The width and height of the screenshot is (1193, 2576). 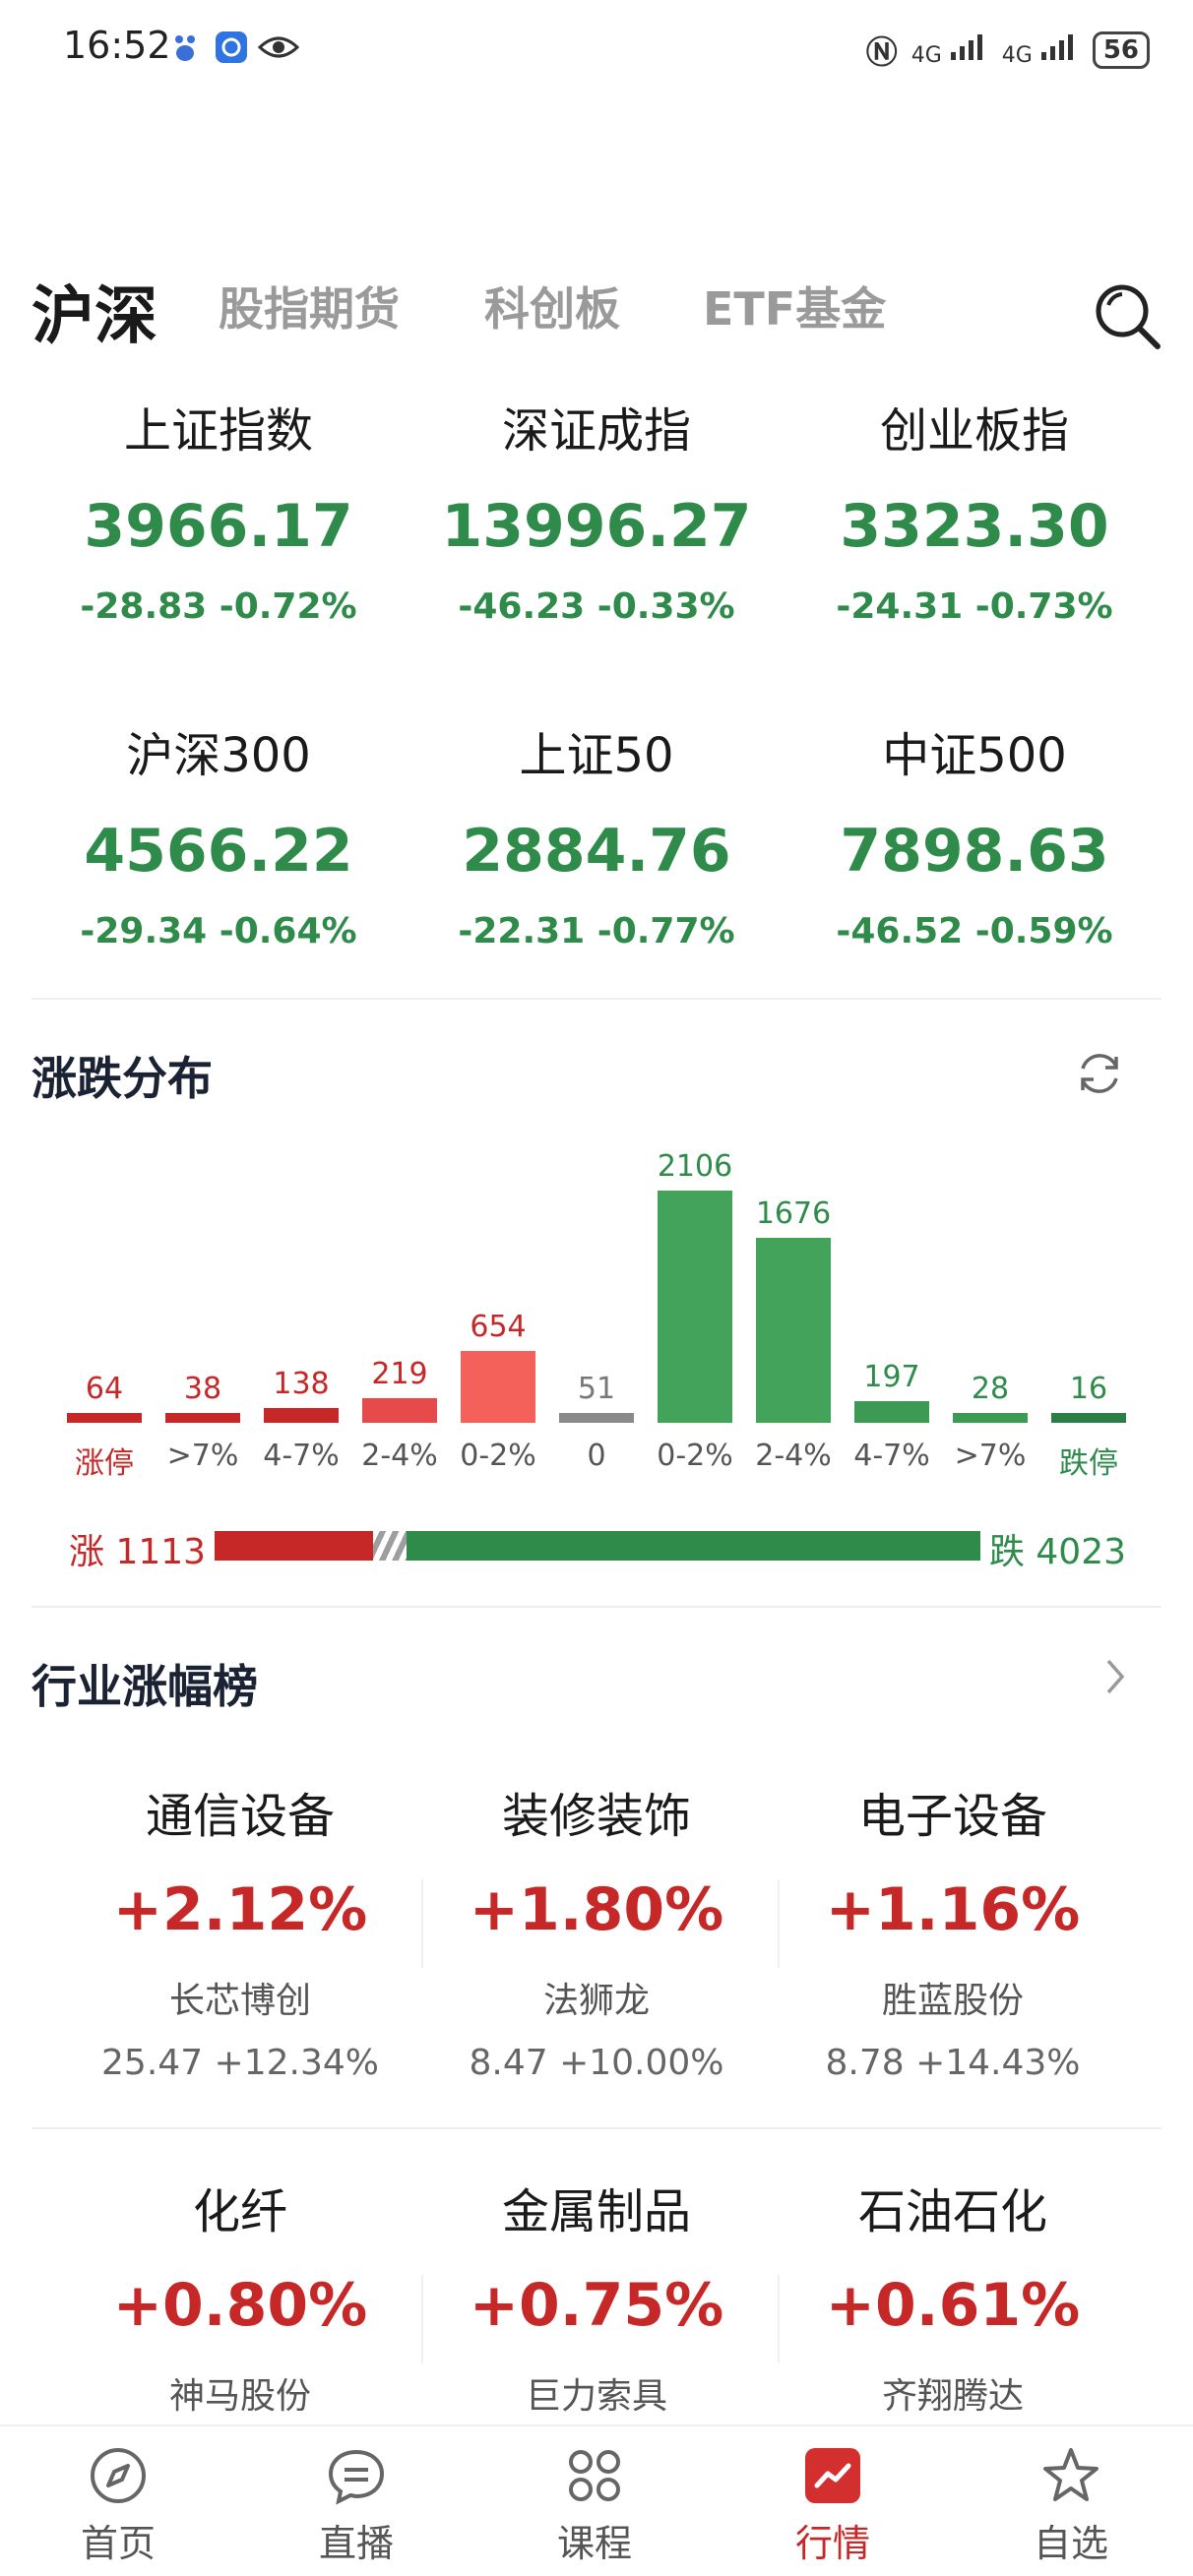 What do you see at coordinates (926, 55) in the screenshot?
I see `signal-1-label: 4G` at bounding box center [926, 55].